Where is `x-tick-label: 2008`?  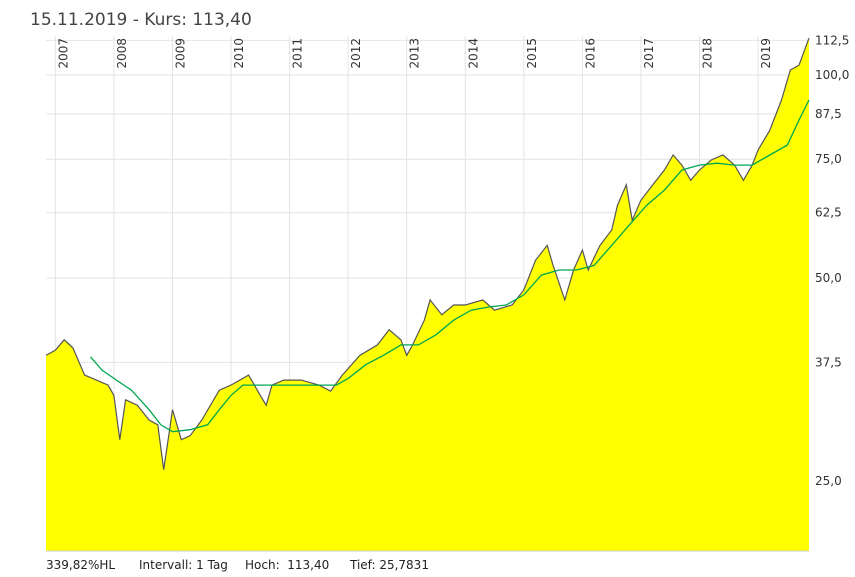 x-tick-label: 2008 is located at coordinates (122, 53).